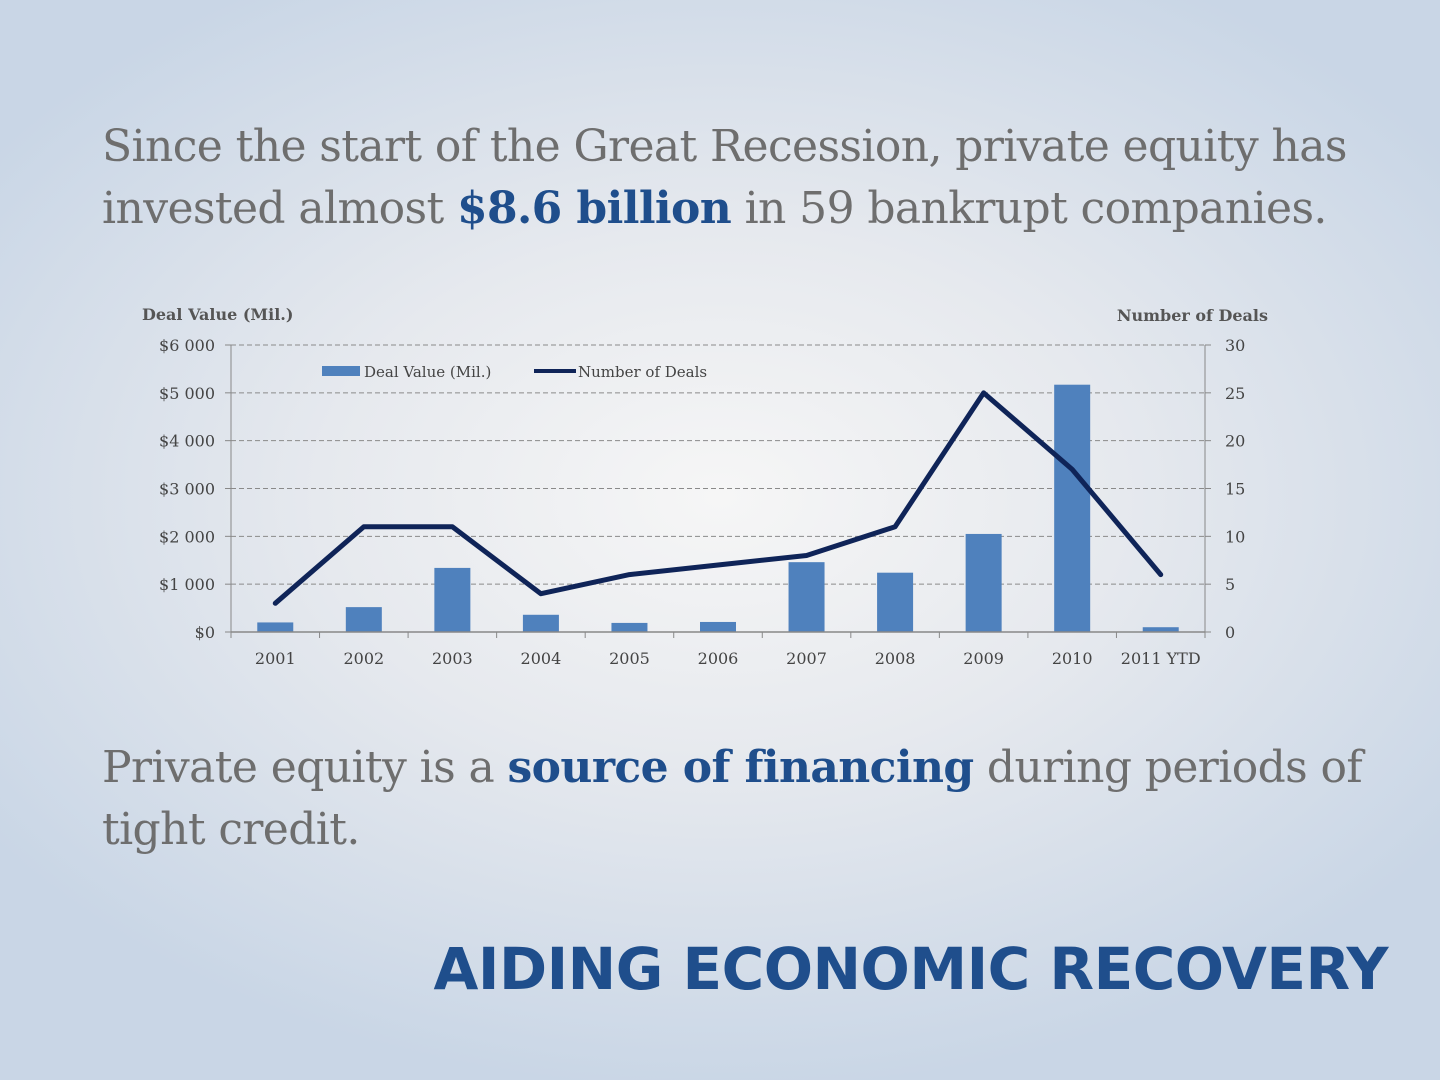 The width and height of the screenshot is (1440, 1080). Describe the element at coordinates (1235, 489) in the screenshot. I see `right-tick-label: 15` at that location.